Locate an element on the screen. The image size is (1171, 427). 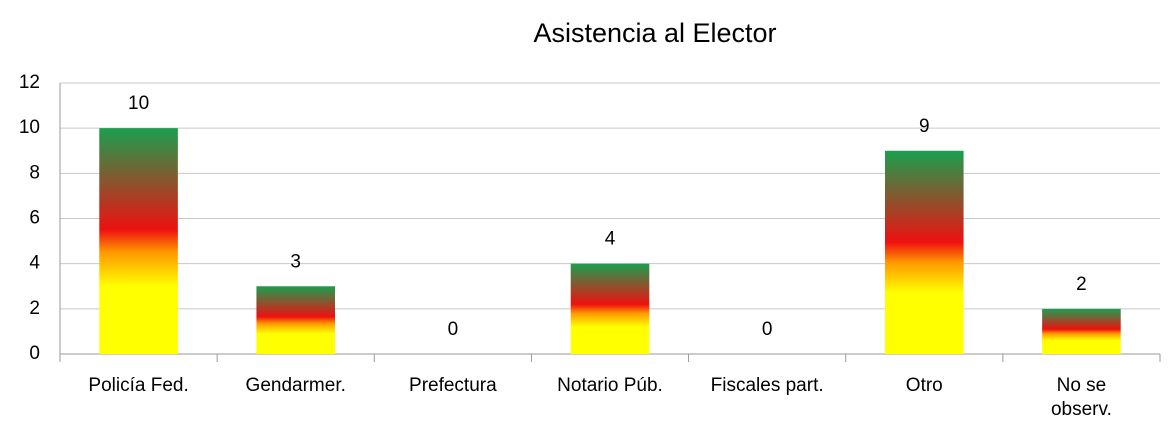
x-tick-label: Fiscales part. is located at coordinates (767, 385).